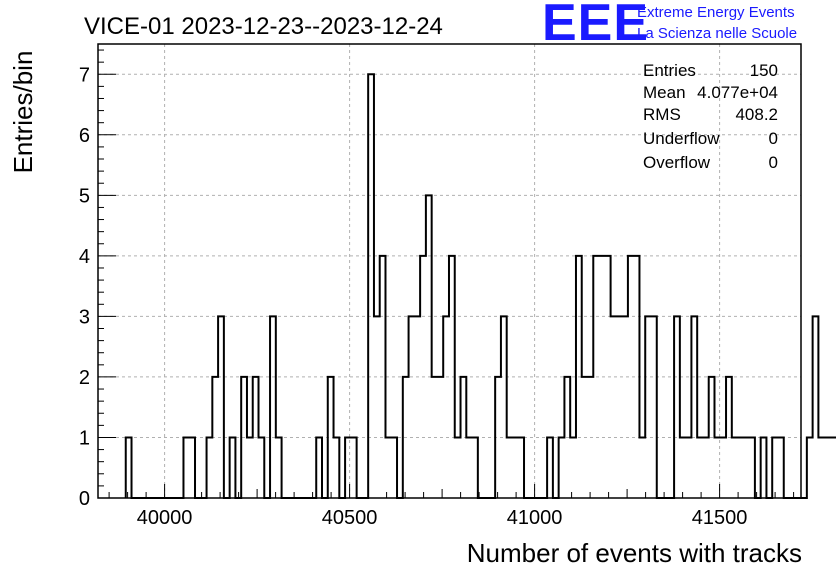 This screenshot has width=836, height=572. I want to click on stats-underflow-label: Underflow, so click(681, 138).